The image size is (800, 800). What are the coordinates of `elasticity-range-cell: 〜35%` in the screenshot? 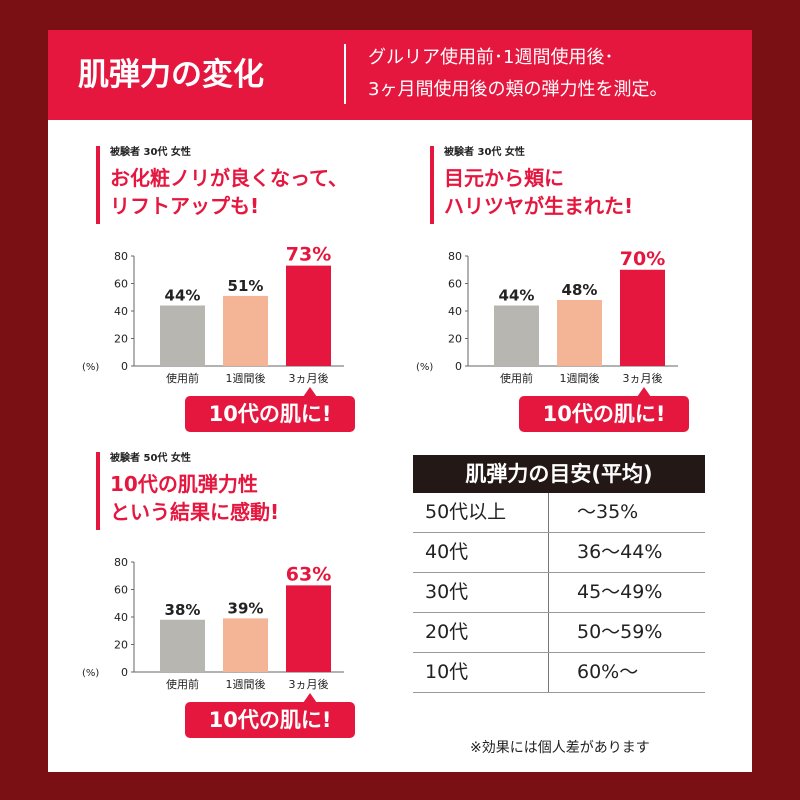 It's located at (608, 512).